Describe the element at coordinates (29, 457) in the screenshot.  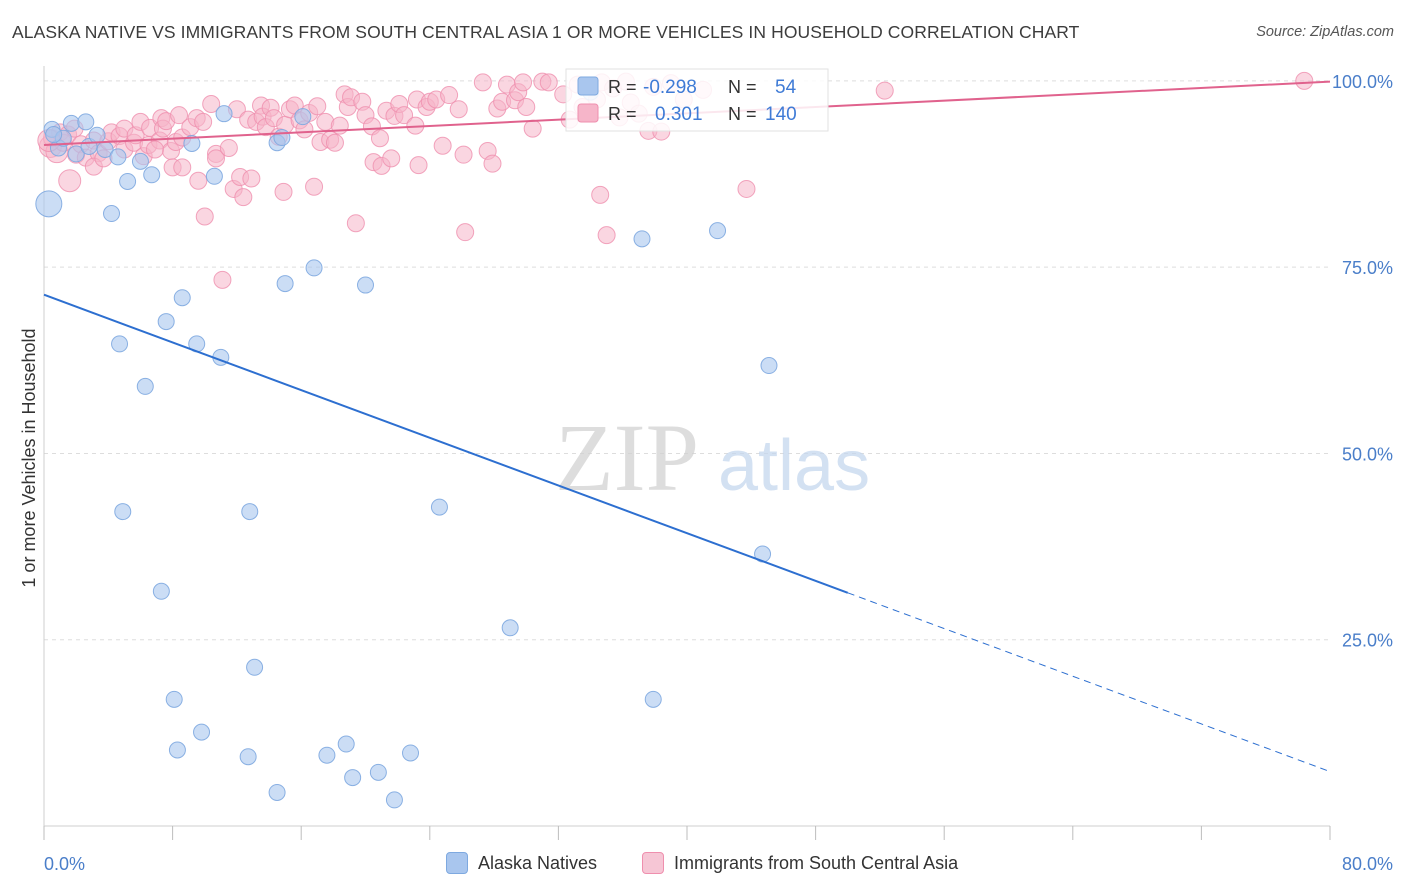
I see `y-axis-label: 1 or more Vehicles in Household` at that location.